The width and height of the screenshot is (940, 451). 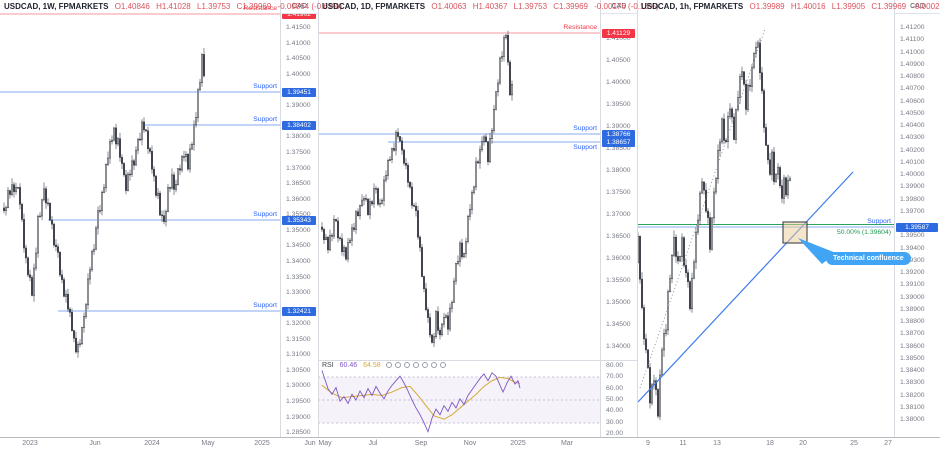 I want to click on price-tick-label: 1.38500, so click(x=912, y=358).